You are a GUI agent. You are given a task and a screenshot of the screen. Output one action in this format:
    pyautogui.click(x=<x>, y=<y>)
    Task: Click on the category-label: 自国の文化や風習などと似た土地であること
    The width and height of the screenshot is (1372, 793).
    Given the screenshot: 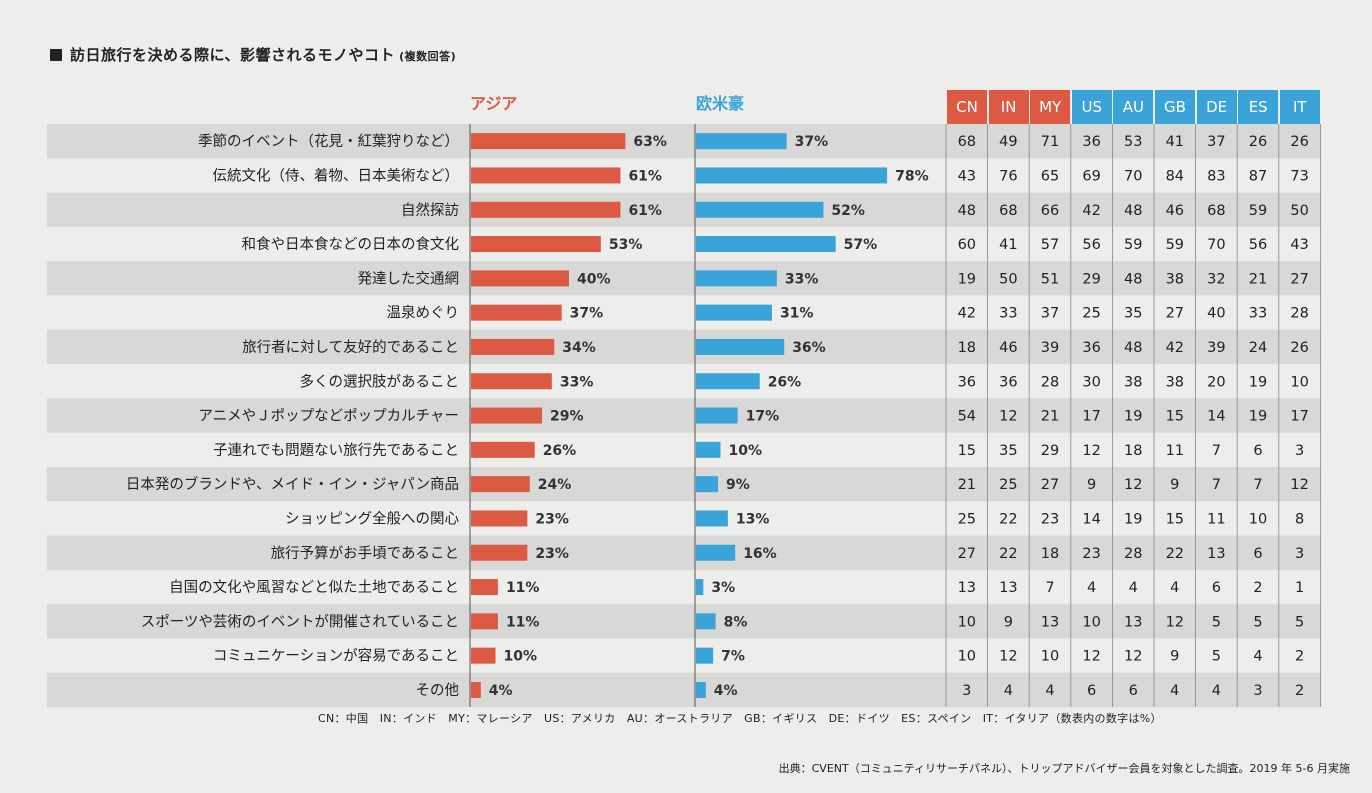 What is the action you would take?
    pyautogui.click(x=314, y=587)
    